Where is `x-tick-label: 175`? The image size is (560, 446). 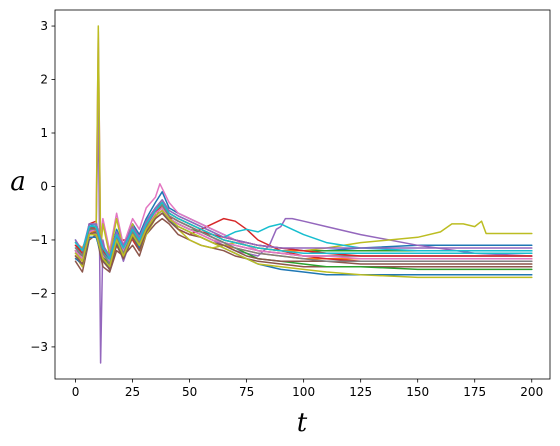
x-tick-label: 175 is located at coordinates (474, 392).